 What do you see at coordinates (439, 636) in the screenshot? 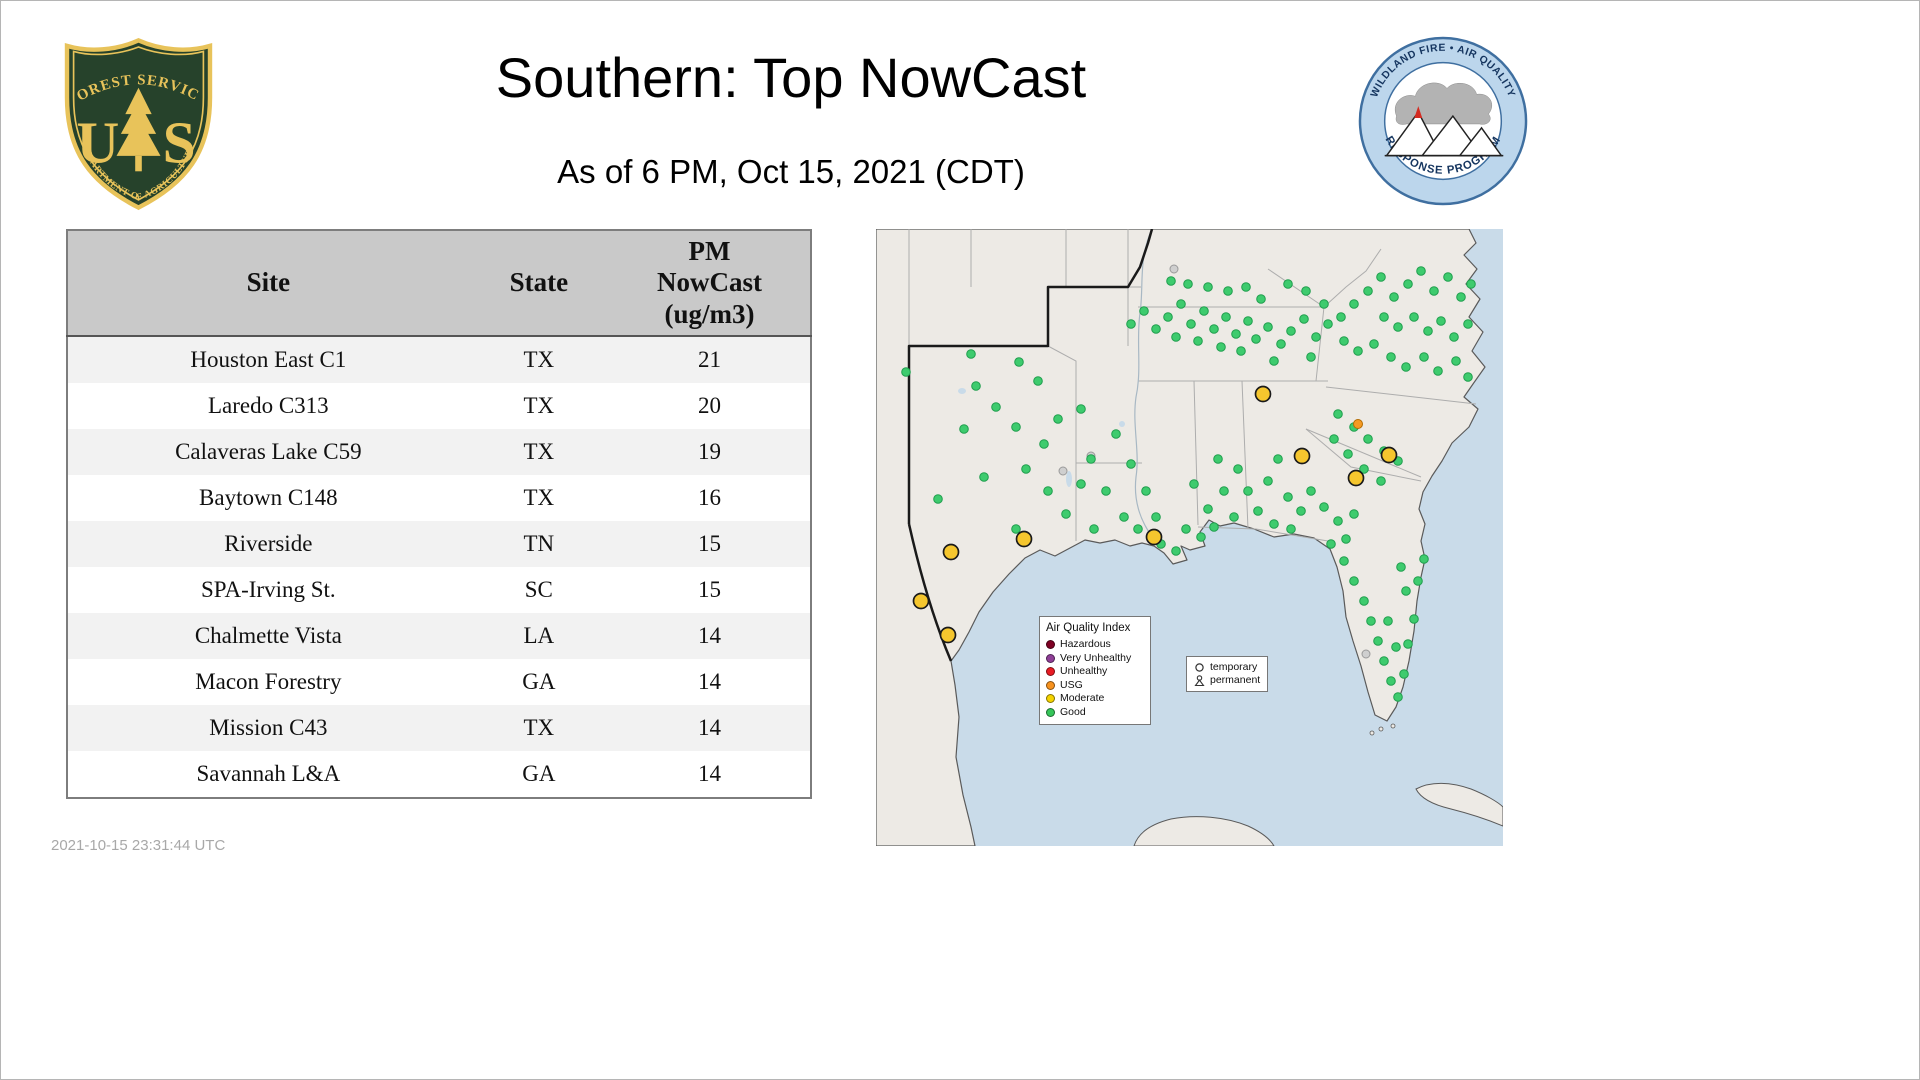
I see `table-row: Chalmette Vista LA 14` at bounding box center [439, 636].